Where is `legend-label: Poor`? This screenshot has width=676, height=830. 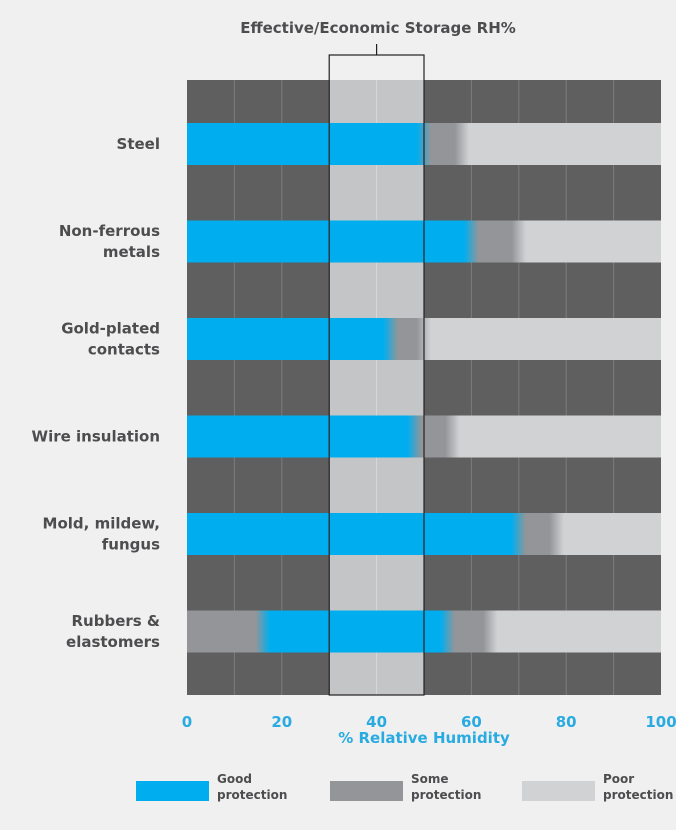 legend-label: Poor is located at coordinates (618, 779).